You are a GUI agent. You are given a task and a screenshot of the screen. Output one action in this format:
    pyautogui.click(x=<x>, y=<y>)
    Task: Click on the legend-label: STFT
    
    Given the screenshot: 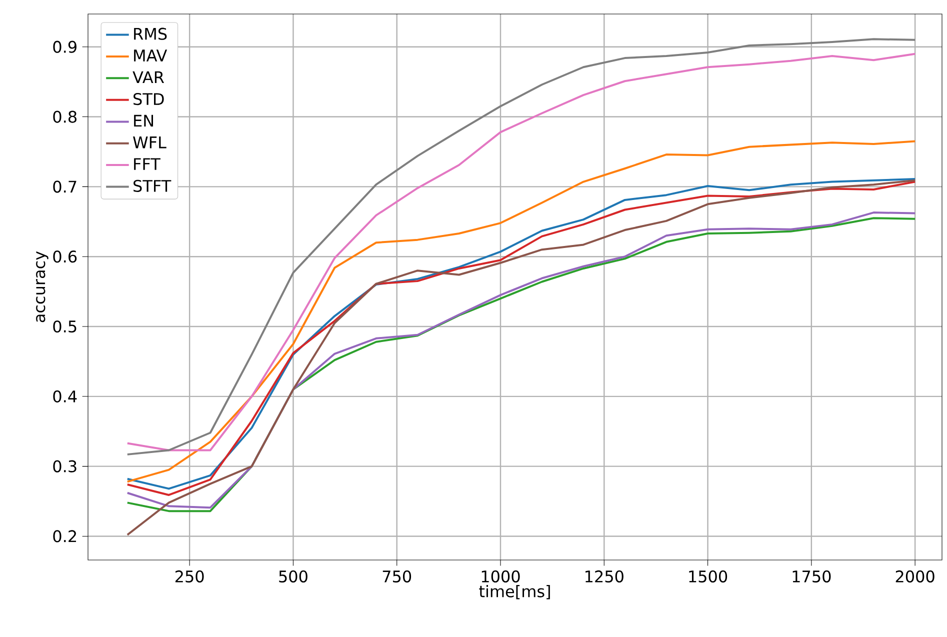 What is the action you would take?
    pyautogui.click(x=153, y=186)
    